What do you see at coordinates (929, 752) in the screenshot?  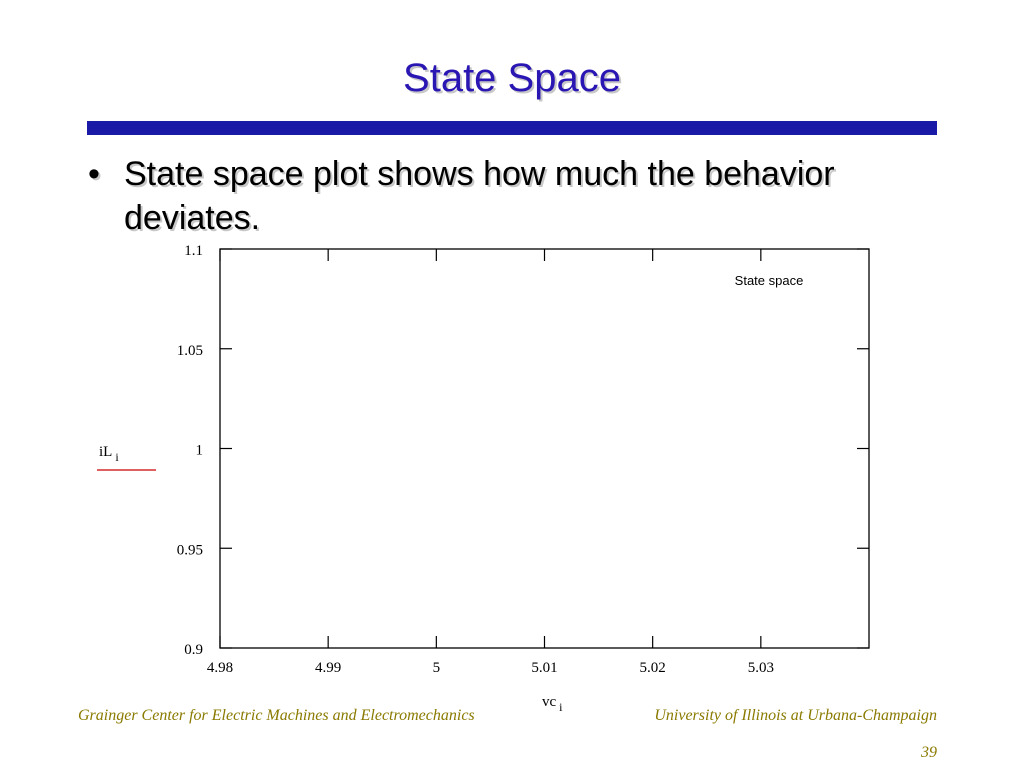 I see `page-number: 39` at bounding box center [929, 752].